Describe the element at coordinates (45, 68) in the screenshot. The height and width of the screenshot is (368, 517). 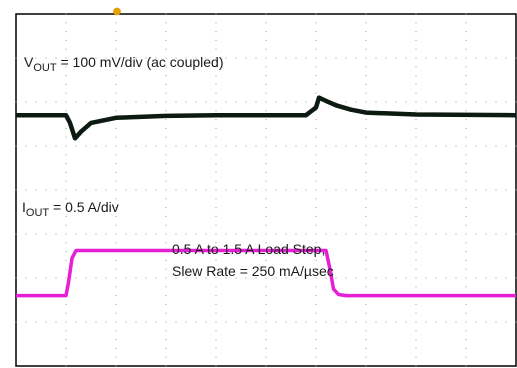
I see `vout-label-sub: OUT` at that location.